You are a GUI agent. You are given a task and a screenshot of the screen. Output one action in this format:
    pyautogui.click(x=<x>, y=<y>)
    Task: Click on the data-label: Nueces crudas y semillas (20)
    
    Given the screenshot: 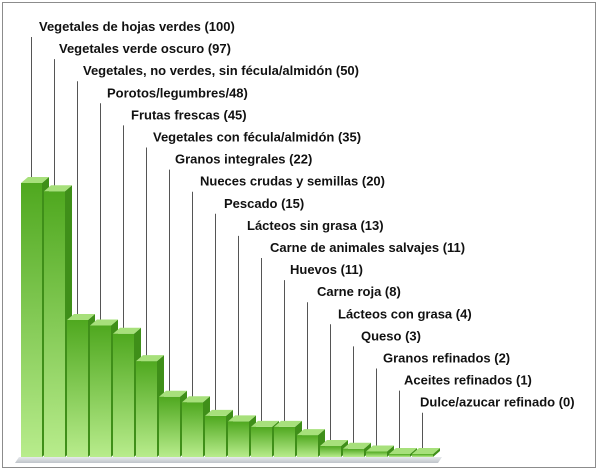 What is the action you would take?
    pyautogui.click(x=292, y=181)
    